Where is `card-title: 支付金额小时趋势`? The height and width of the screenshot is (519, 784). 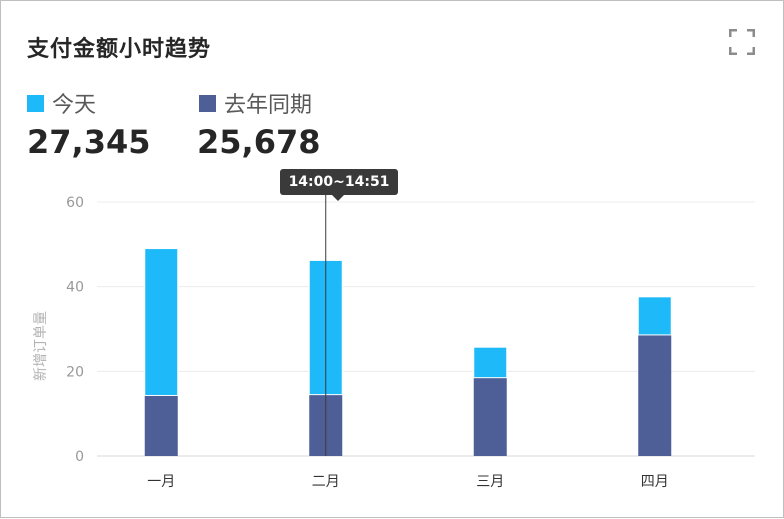
card-title: 支付金额小时趋势 is located at coordinates (119, 49).